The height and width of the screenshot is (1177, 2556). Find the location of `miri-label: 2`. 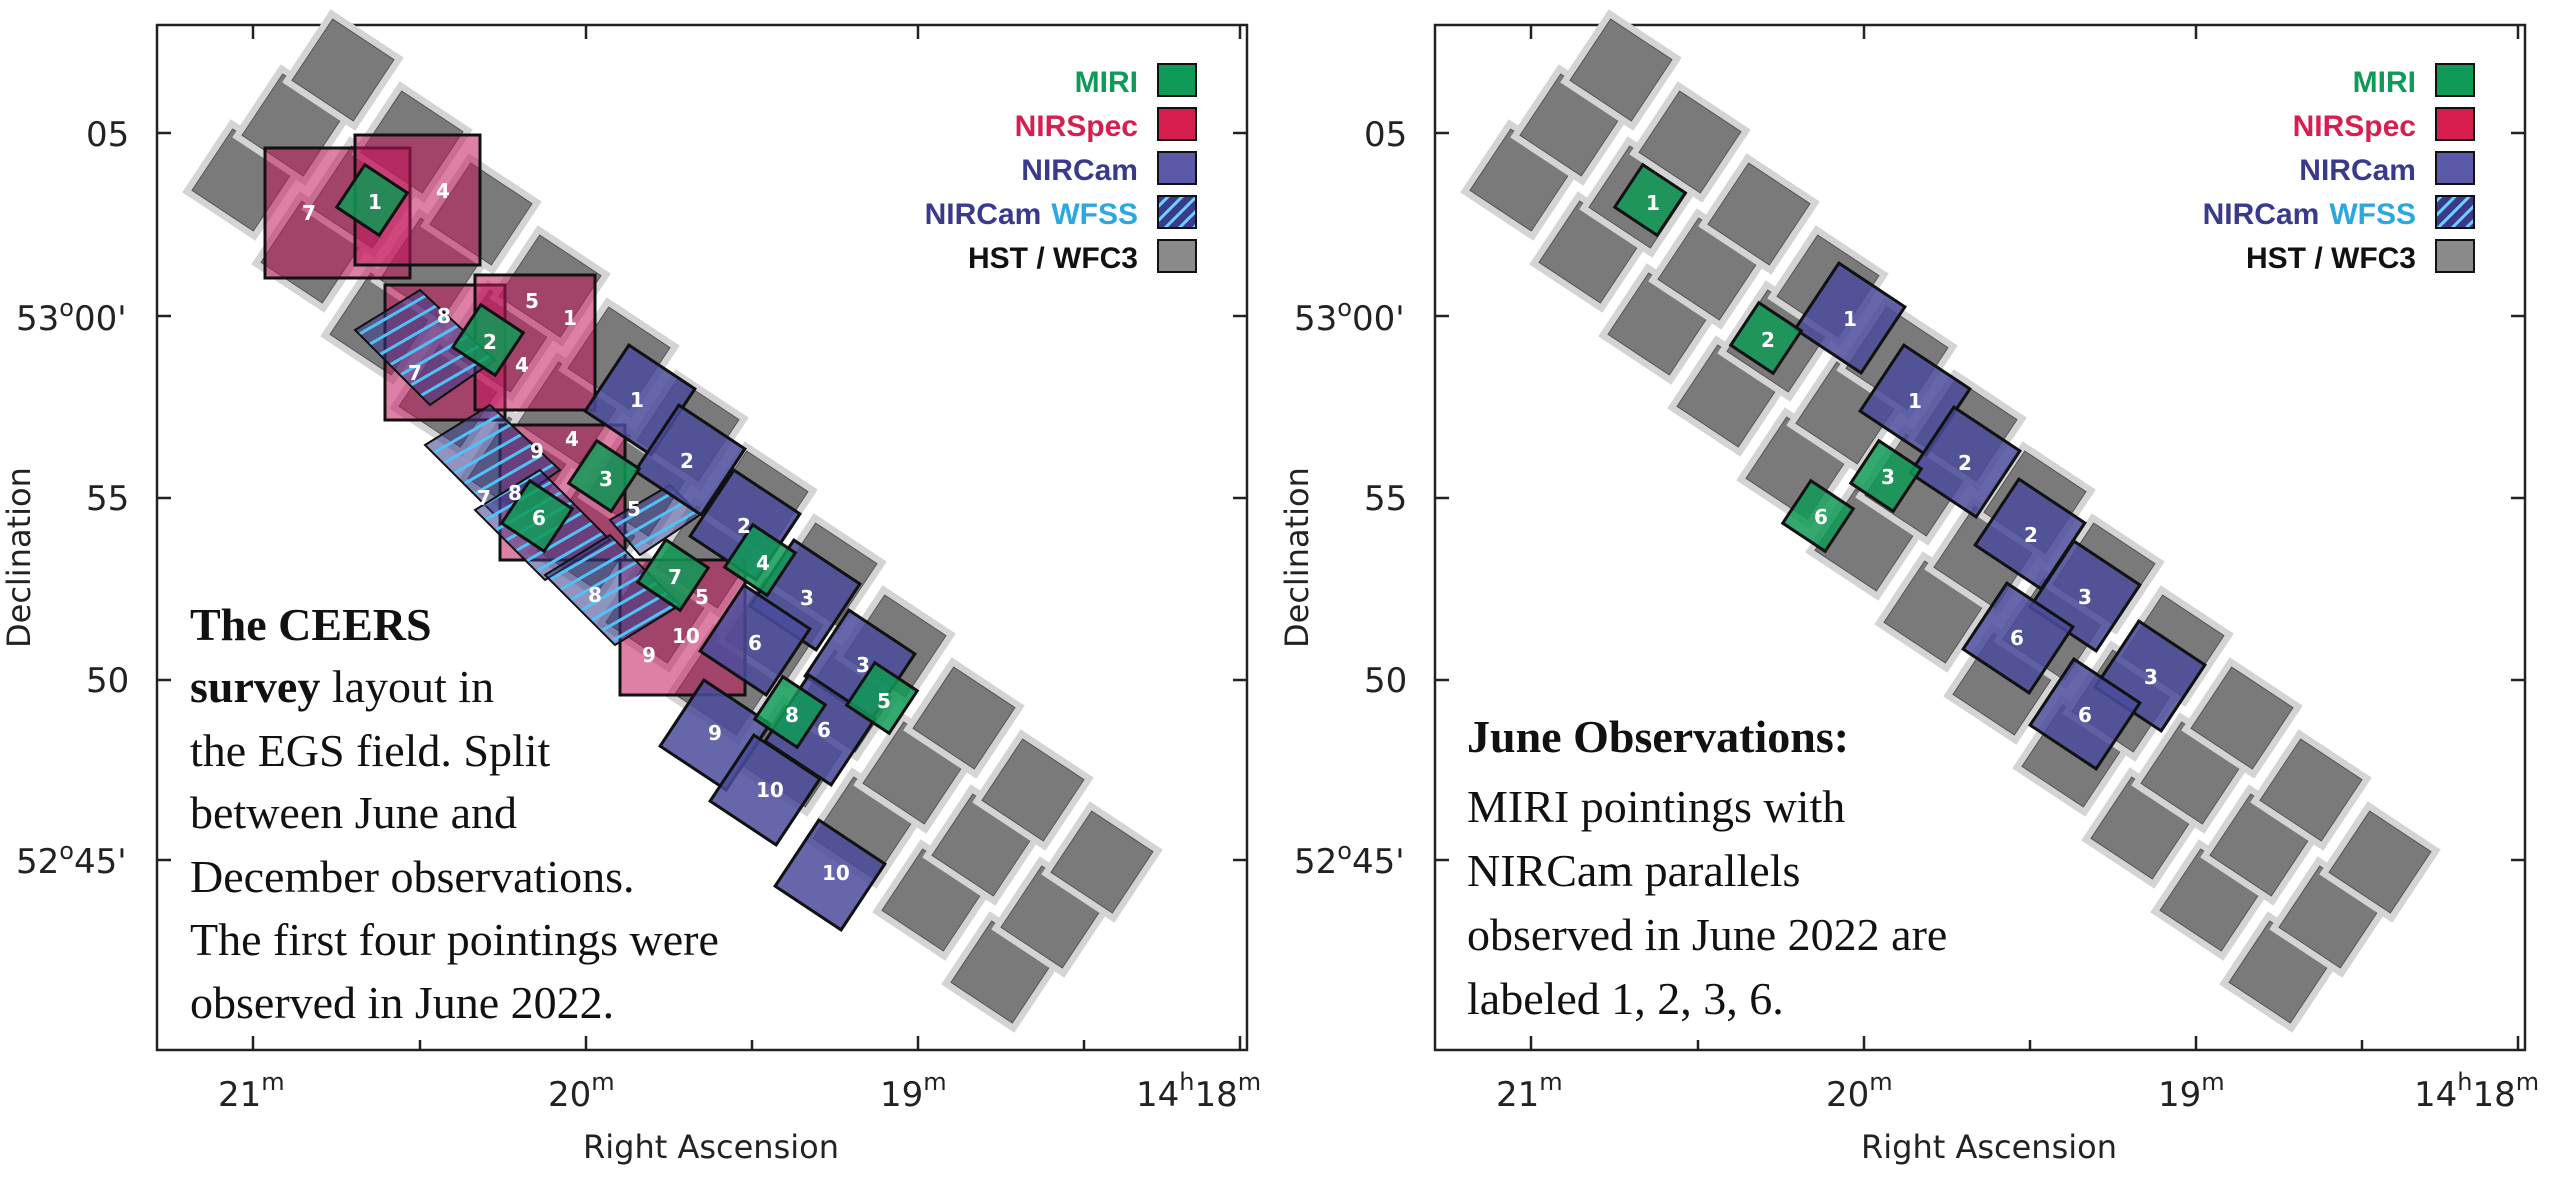

miri-label: 2 is located at coordinates (490, 342).